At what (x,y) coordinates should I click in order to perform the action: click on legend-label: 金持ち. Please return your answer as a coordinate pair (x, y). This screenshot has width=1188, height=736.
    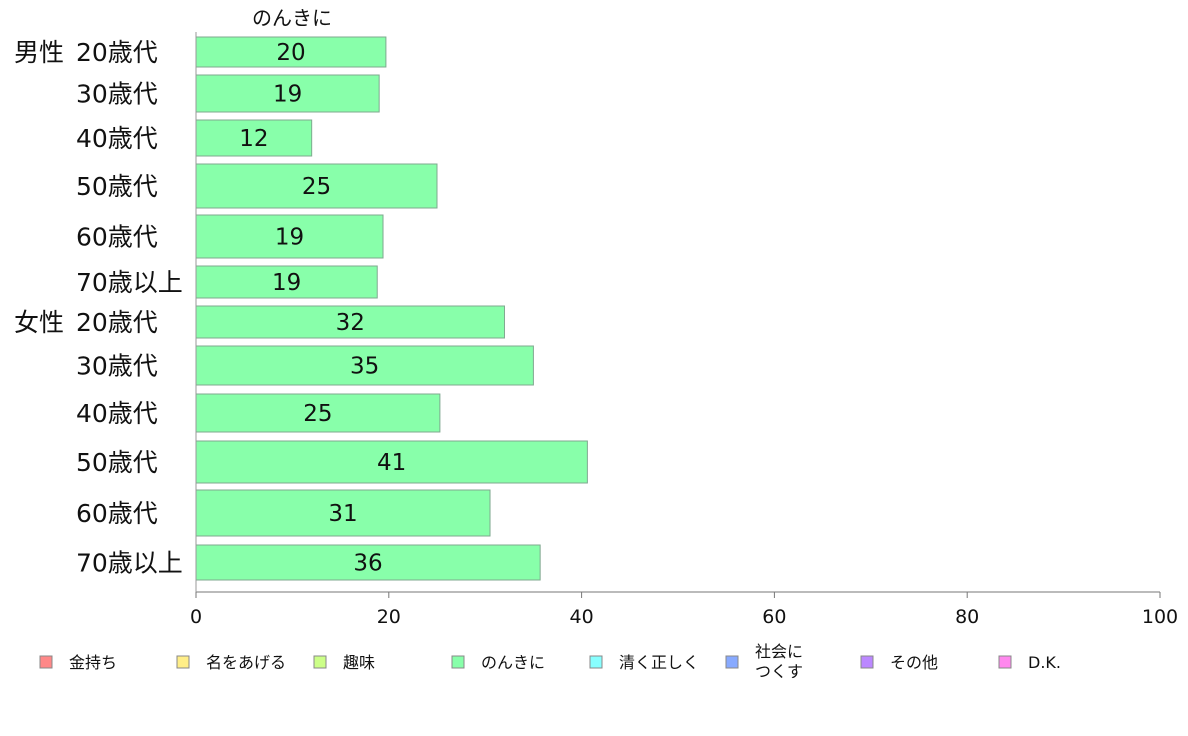
    Looking at the image, I should click on (93, 662).